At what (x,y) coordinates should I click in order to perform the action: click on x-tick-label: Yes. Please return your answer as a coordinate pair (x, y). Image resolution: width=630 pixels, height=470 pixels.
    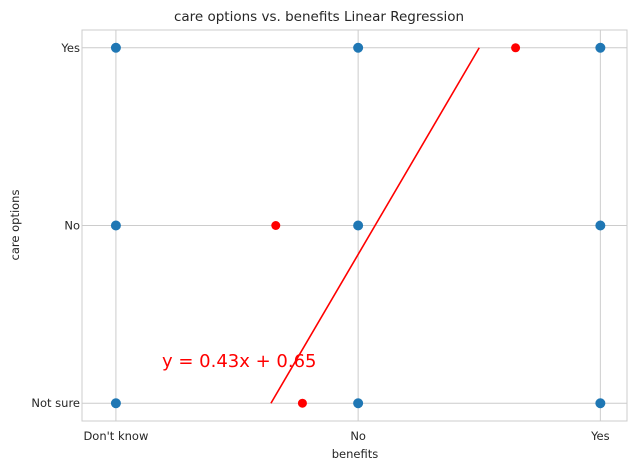
    Looking at the image, I should click on (600, 436).